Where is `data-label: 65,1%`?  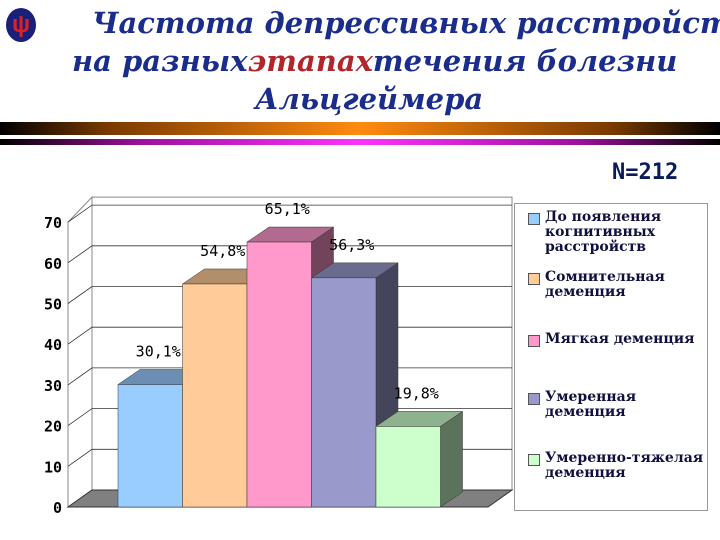
data-label: 65,1% is located at coordinates (287, 209).